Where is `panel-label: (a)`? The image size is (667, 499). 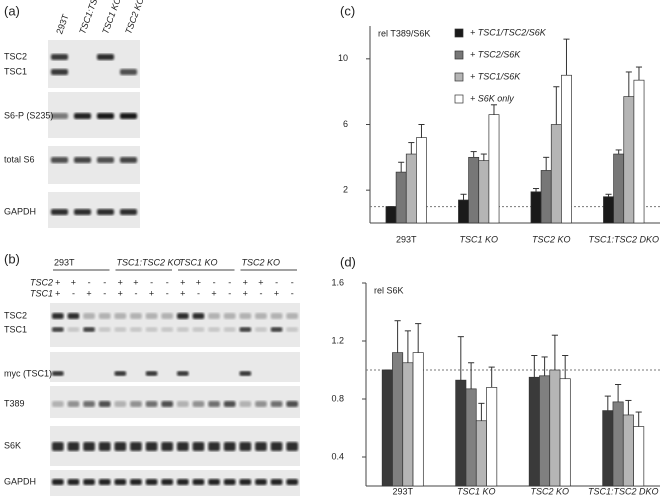
panel-label: (a) is located at coordinates (12, 10).